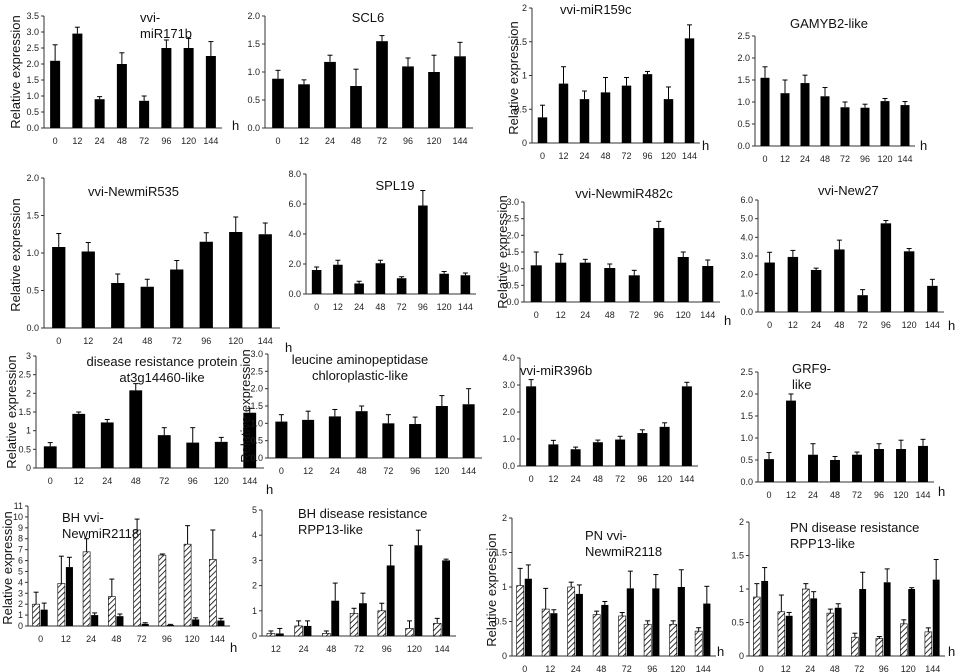 The image size is (964, 672). What do you see at coordinates (829, 23) in the screenshot?
I see `chart-title: GAMYB2-like` at bounding box center [829, 23].